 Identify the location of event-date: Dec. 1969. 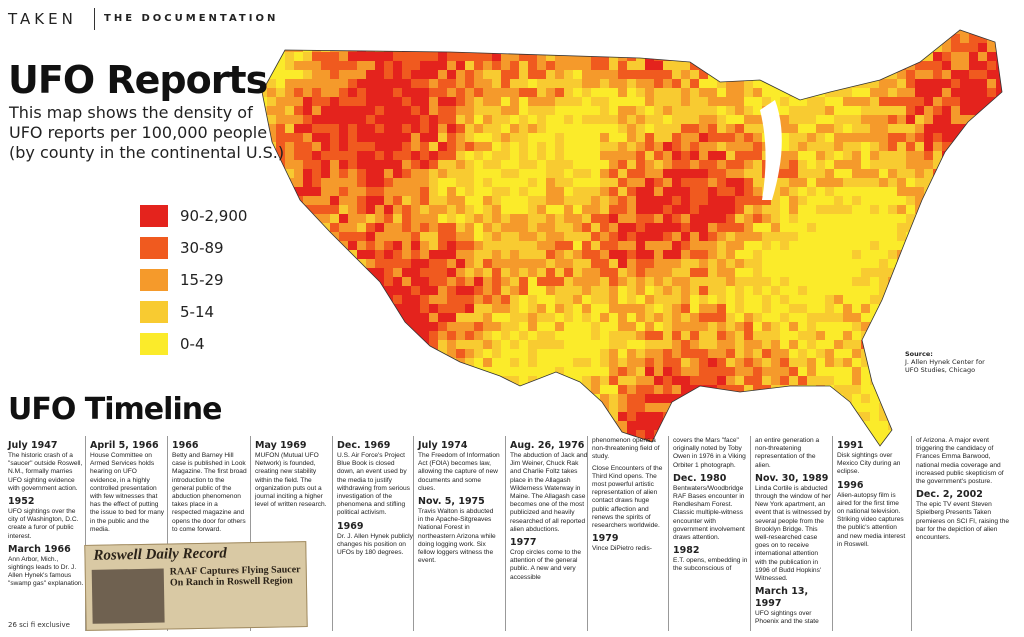
(364, 445).